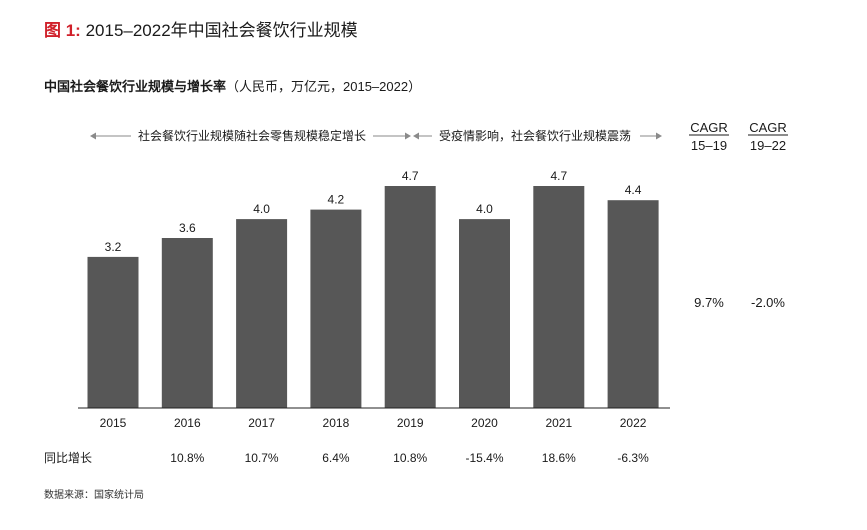  I want to click on x-tick-label-2017: 2017, so click(261, 423).